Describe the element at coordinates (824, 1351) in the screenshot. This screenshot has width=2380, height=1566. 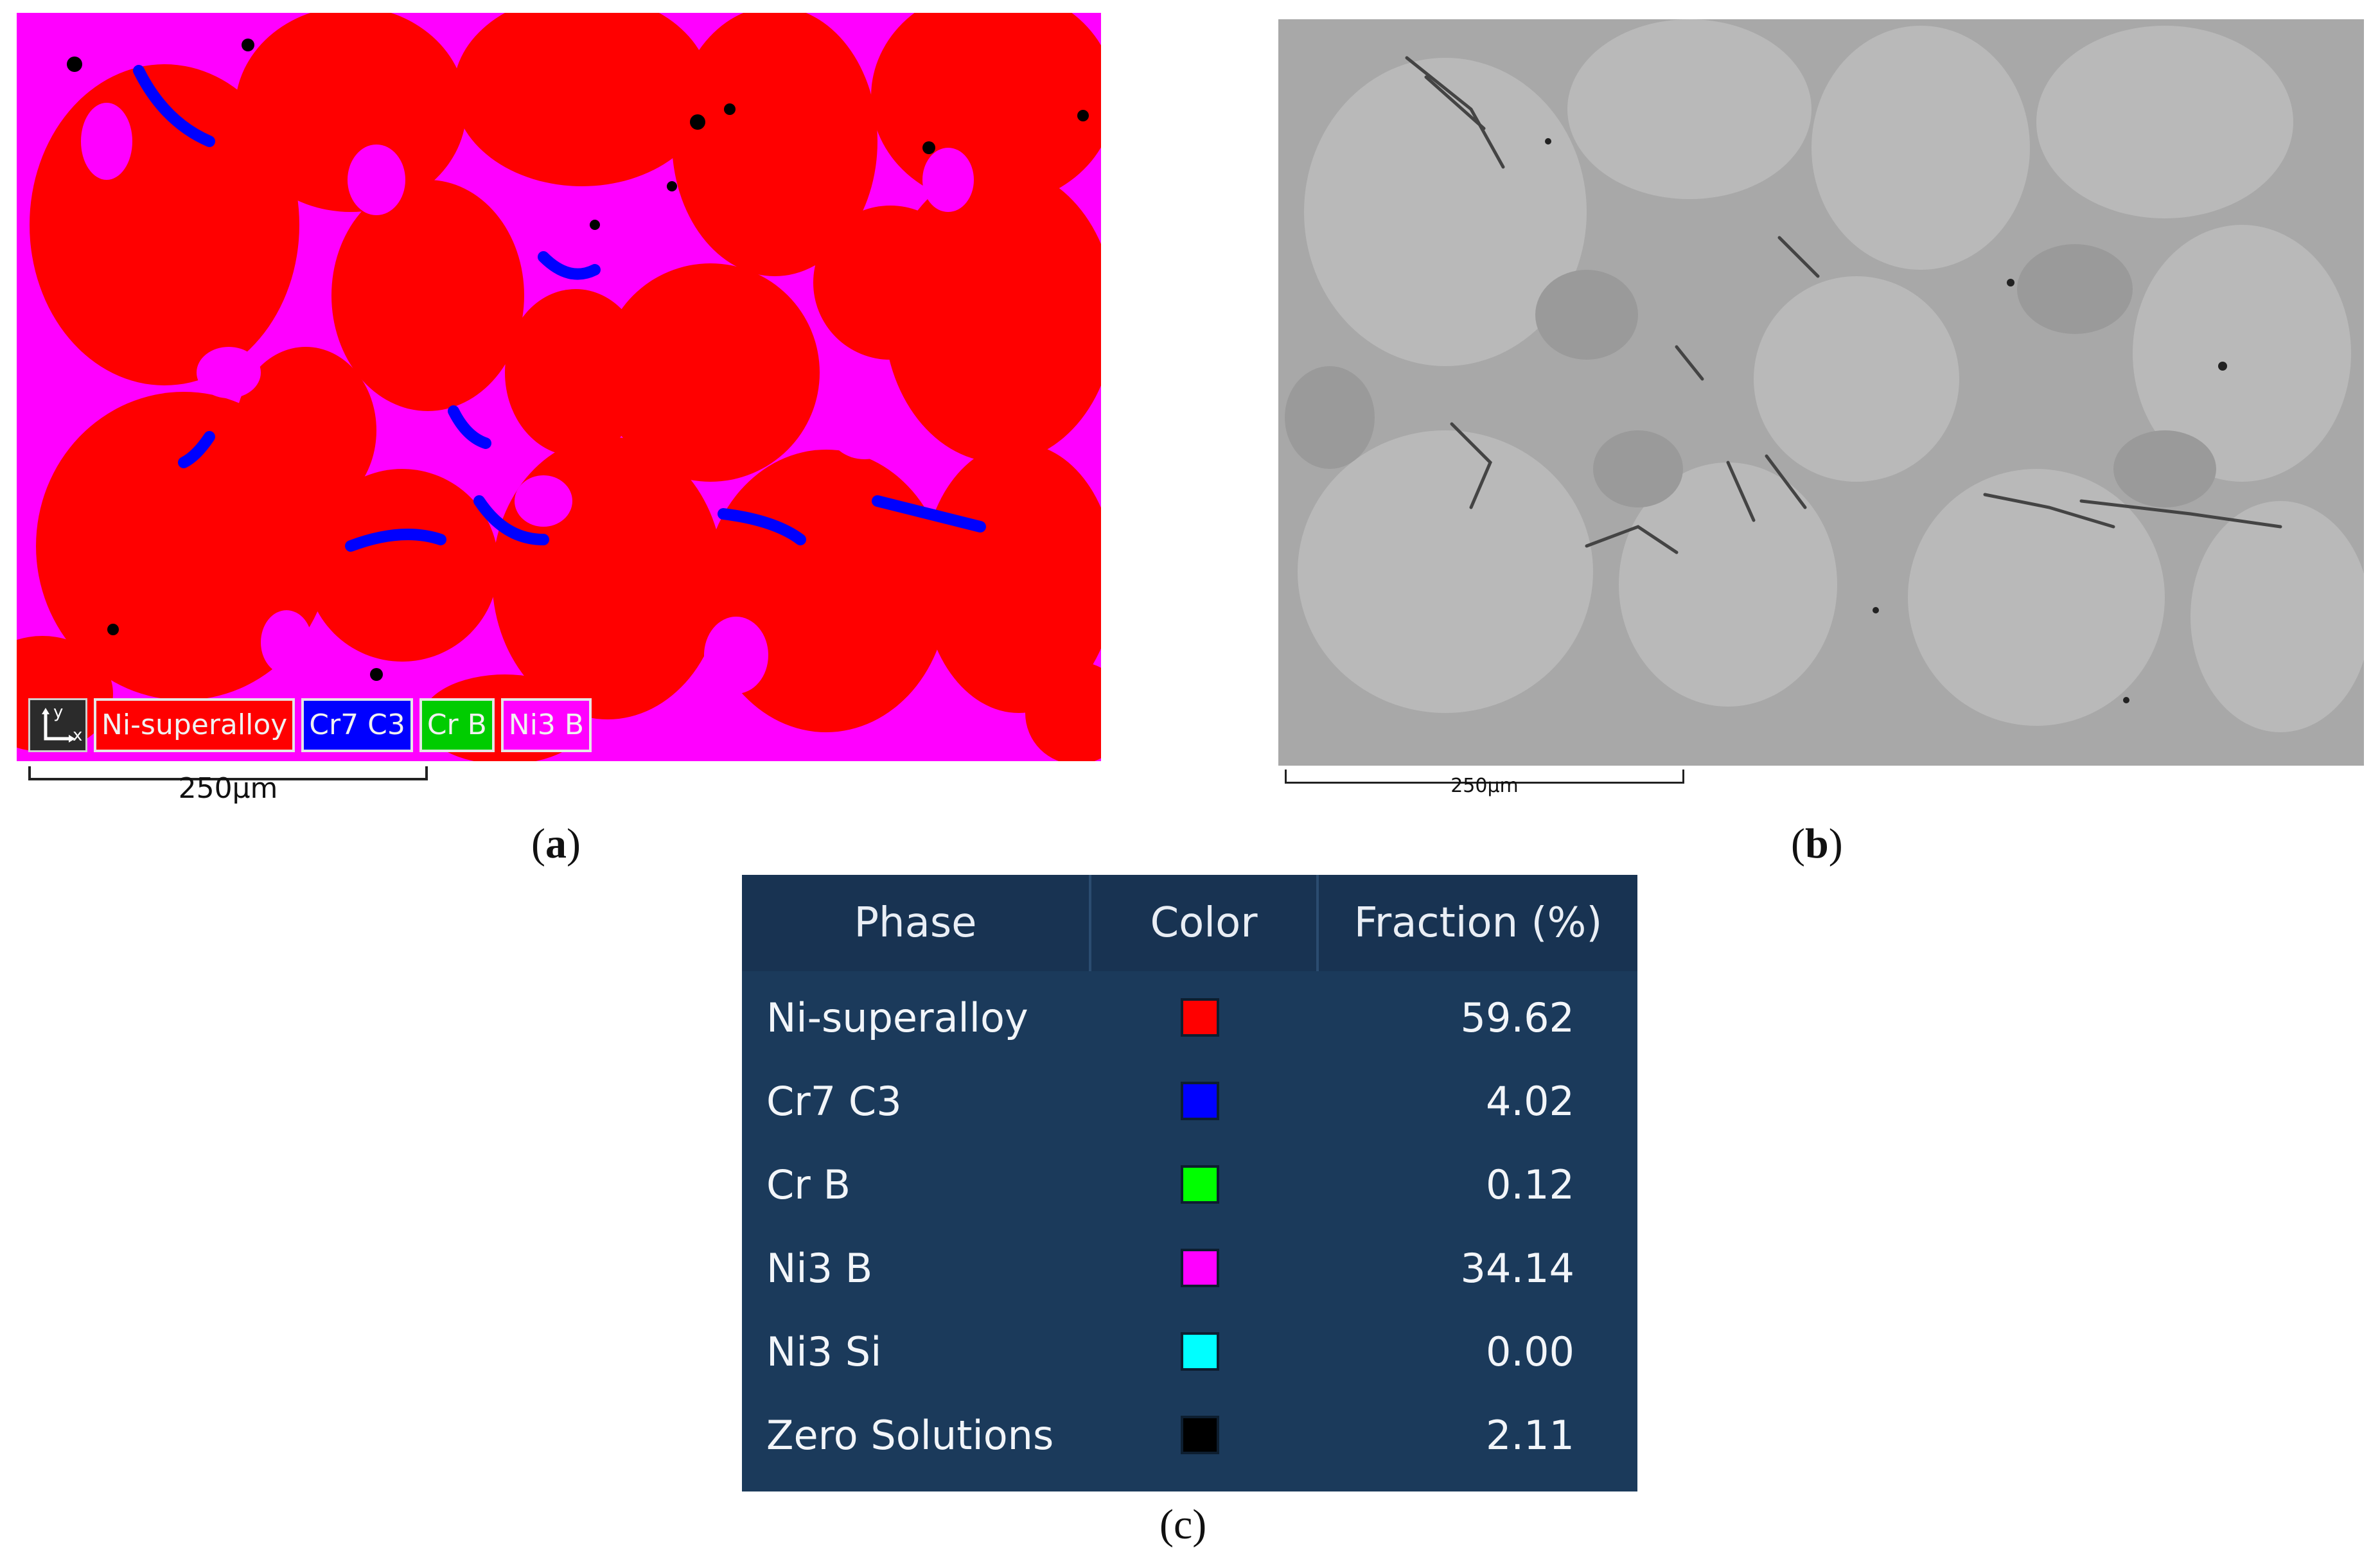
I see `phase-name: Ni3 Si` at that location.